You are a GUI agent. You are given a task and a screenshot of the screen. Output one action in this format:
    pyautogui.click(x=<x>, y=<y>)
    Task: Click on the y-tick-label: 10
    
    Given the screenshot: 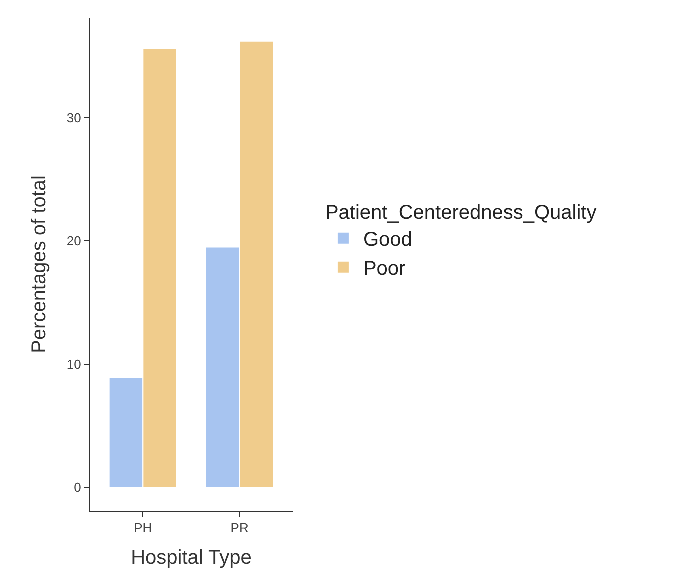 What is the action you would take?
    pyautogui.click(x=74, y=364)
    